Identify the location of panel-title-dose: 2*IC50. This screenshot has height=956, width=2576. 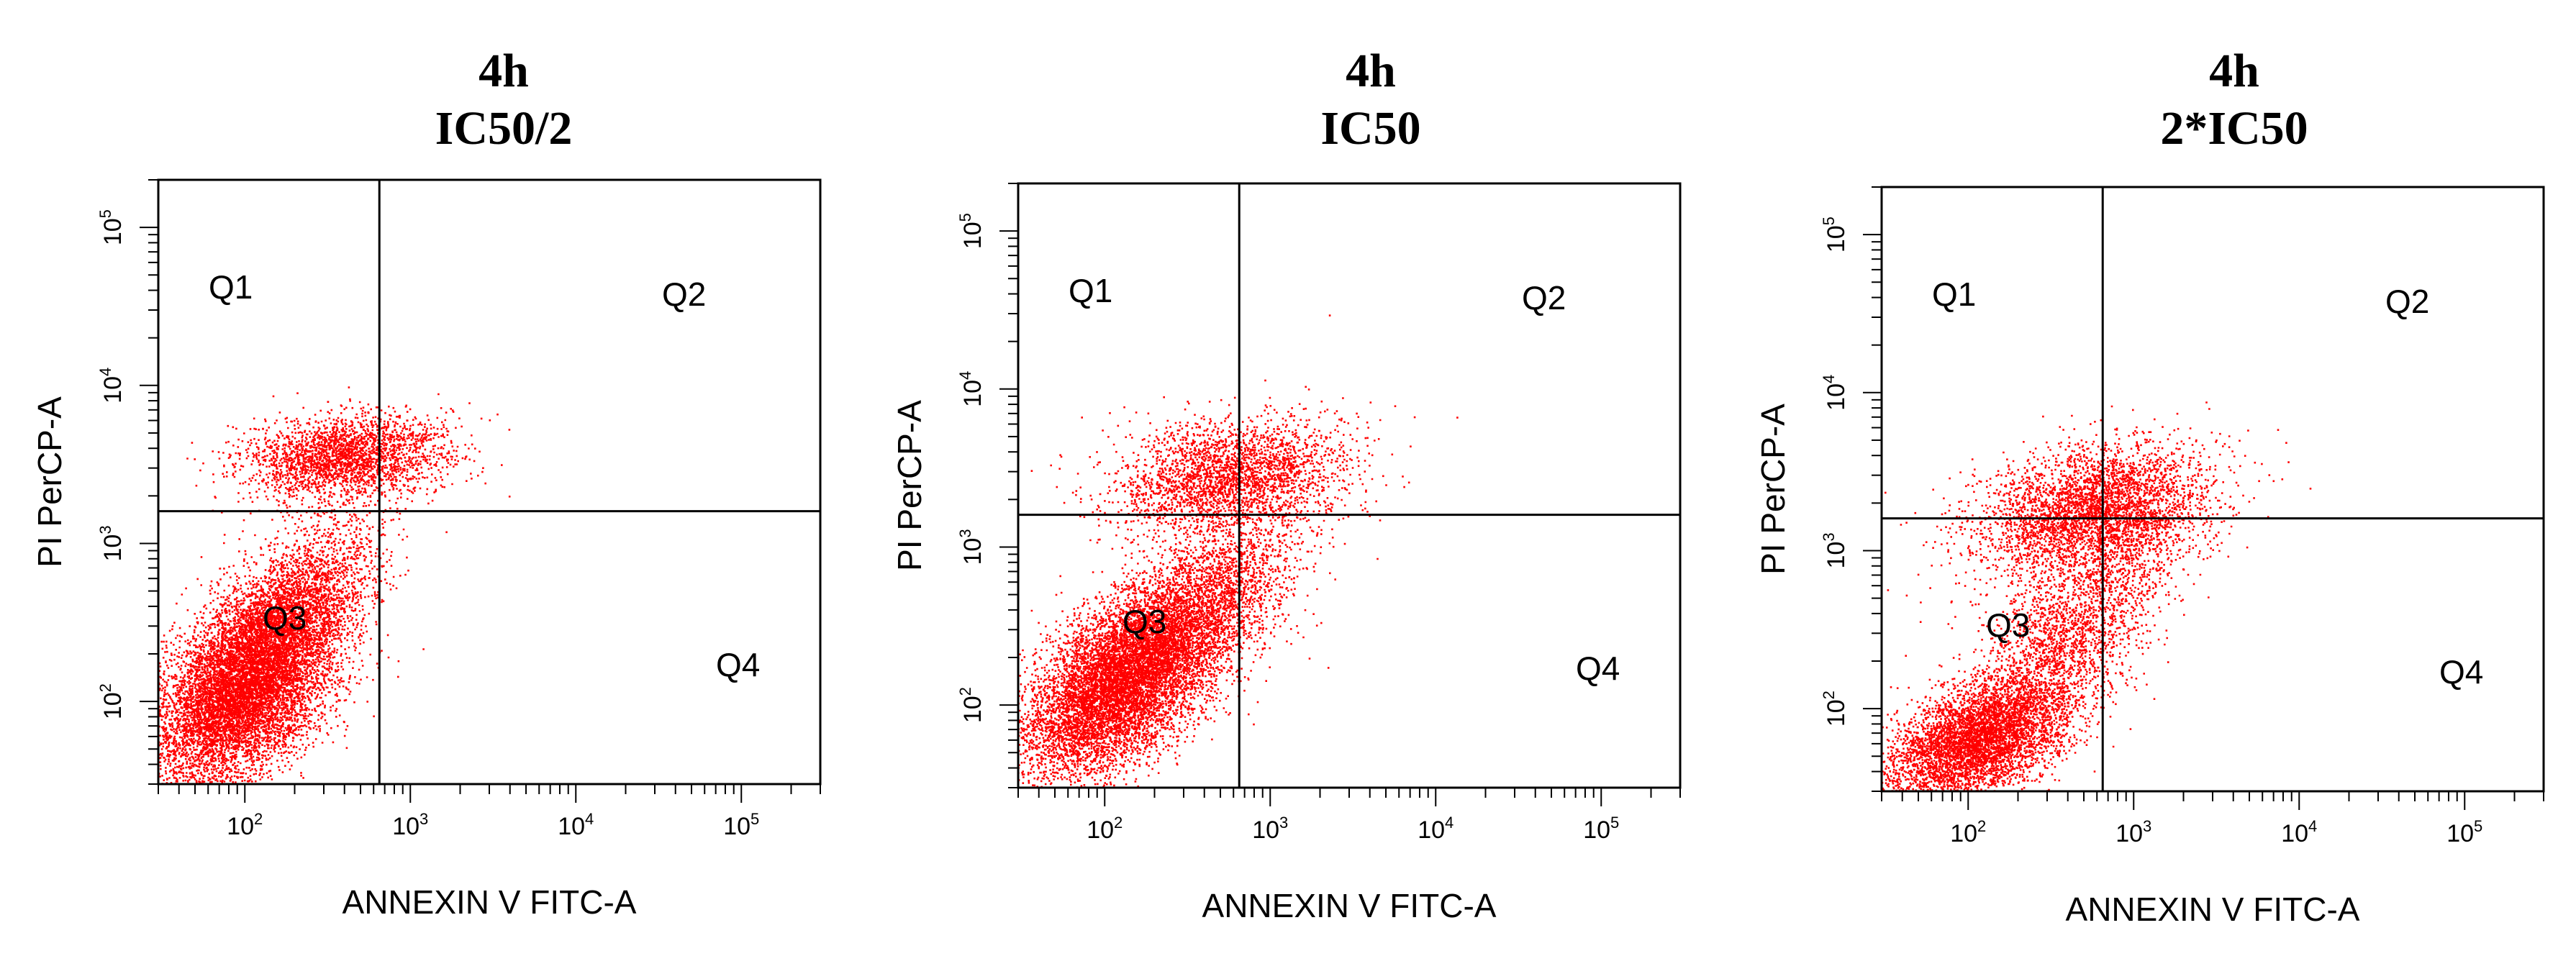
(2234, 128).